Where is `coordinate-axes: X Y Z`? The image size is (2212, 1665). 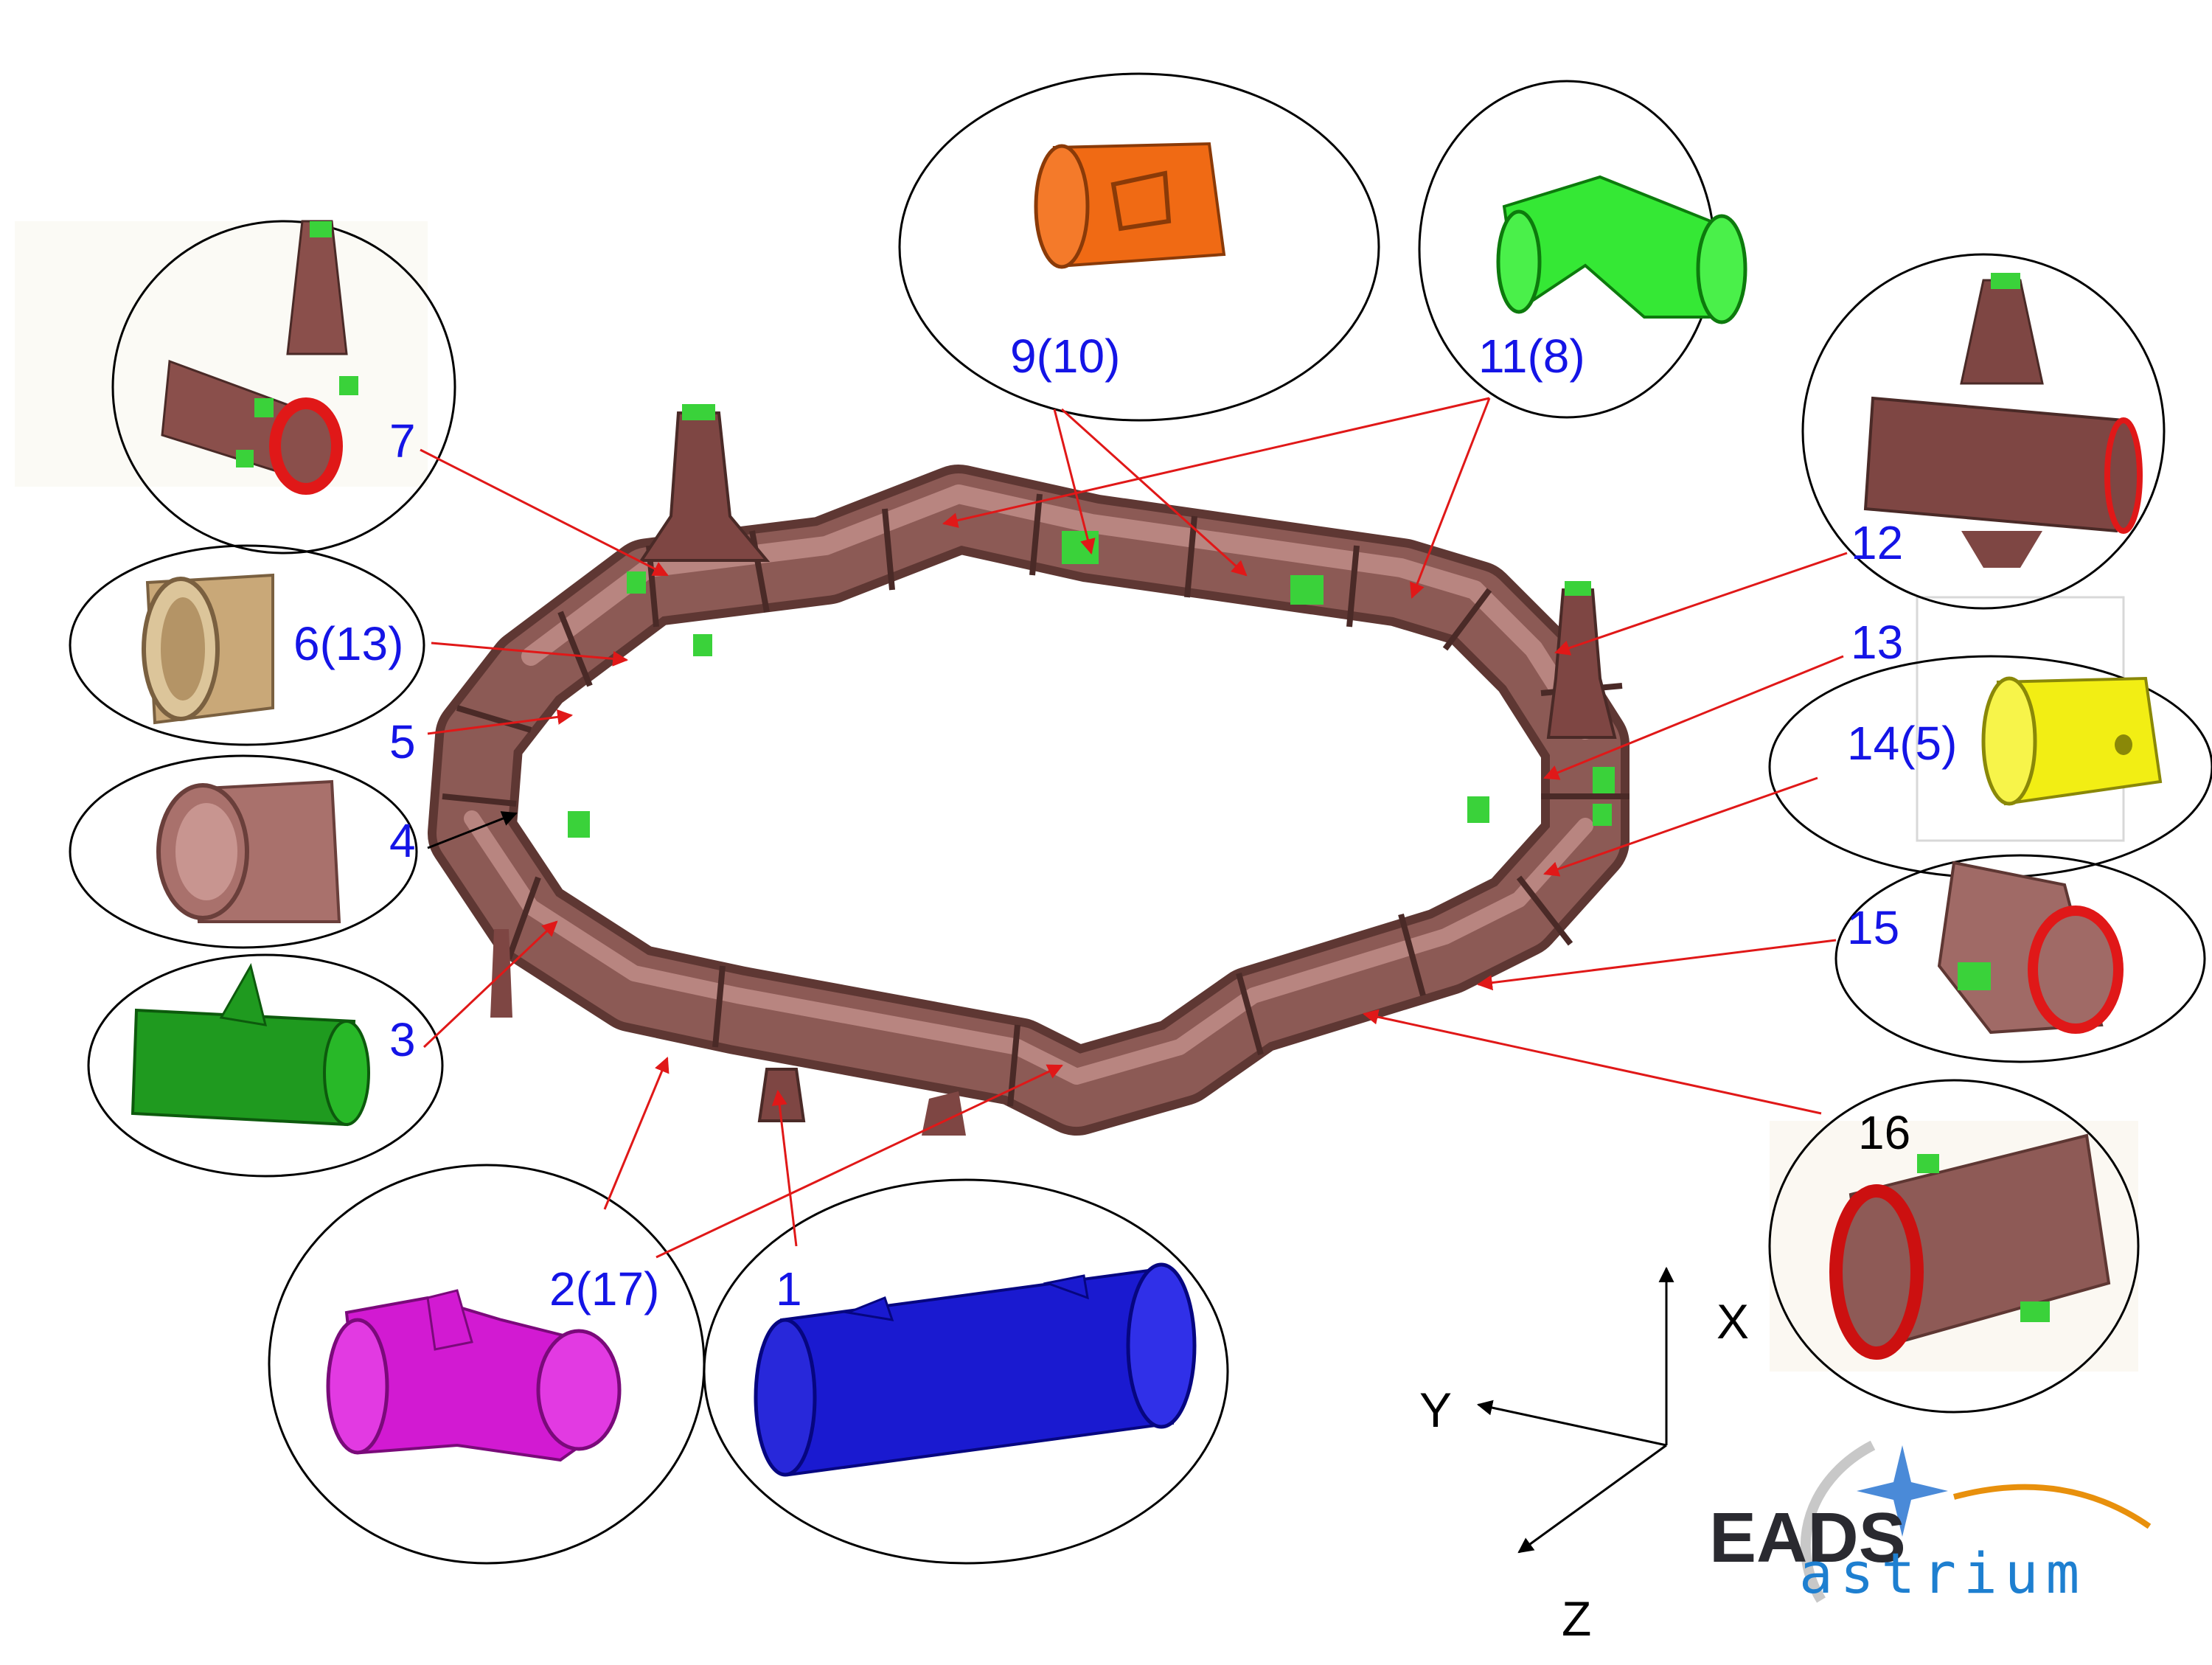
coordinate-axes: X Y Z is located at coordinates (1584, 1456).